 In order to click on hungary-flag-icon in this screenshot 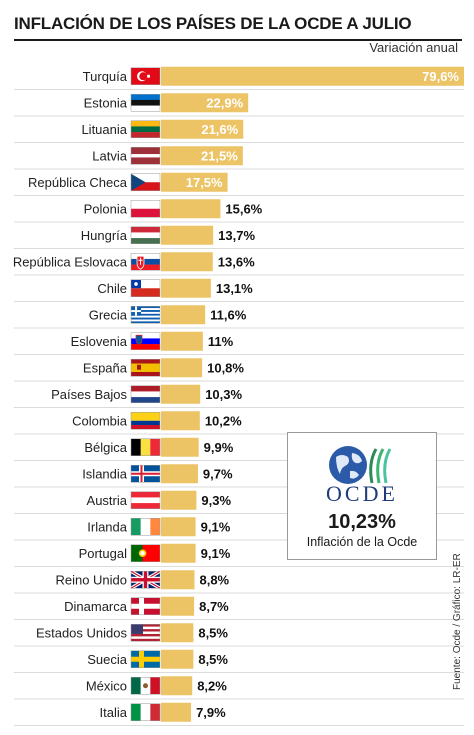, I will do `click(145, 235)`.